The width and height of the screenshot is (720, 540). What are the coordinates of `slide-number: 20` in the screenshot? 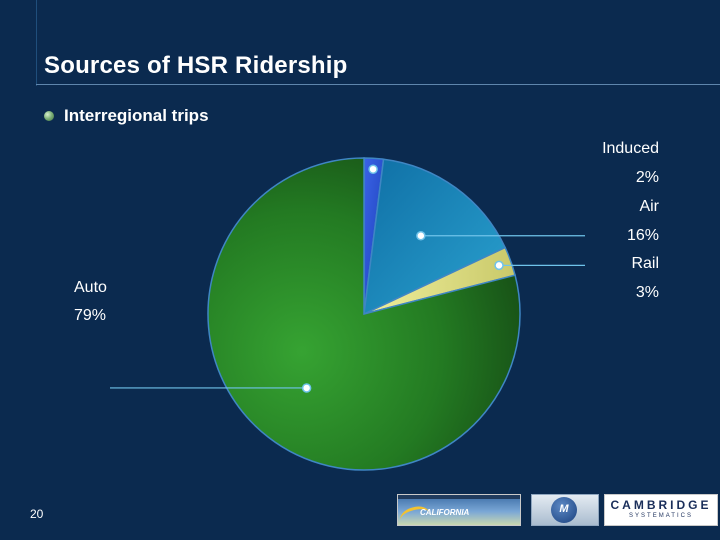 It's located at (37, 514).